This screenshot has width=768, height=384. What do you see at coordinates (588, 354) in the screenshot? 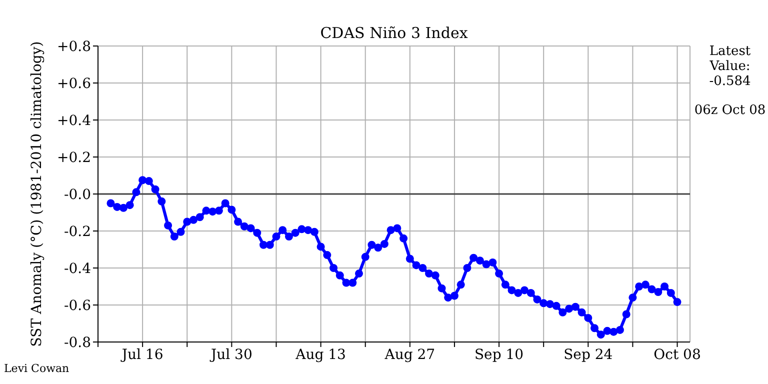
I see `x-tick-label: Sep 24` at bounding box center [588, 354].